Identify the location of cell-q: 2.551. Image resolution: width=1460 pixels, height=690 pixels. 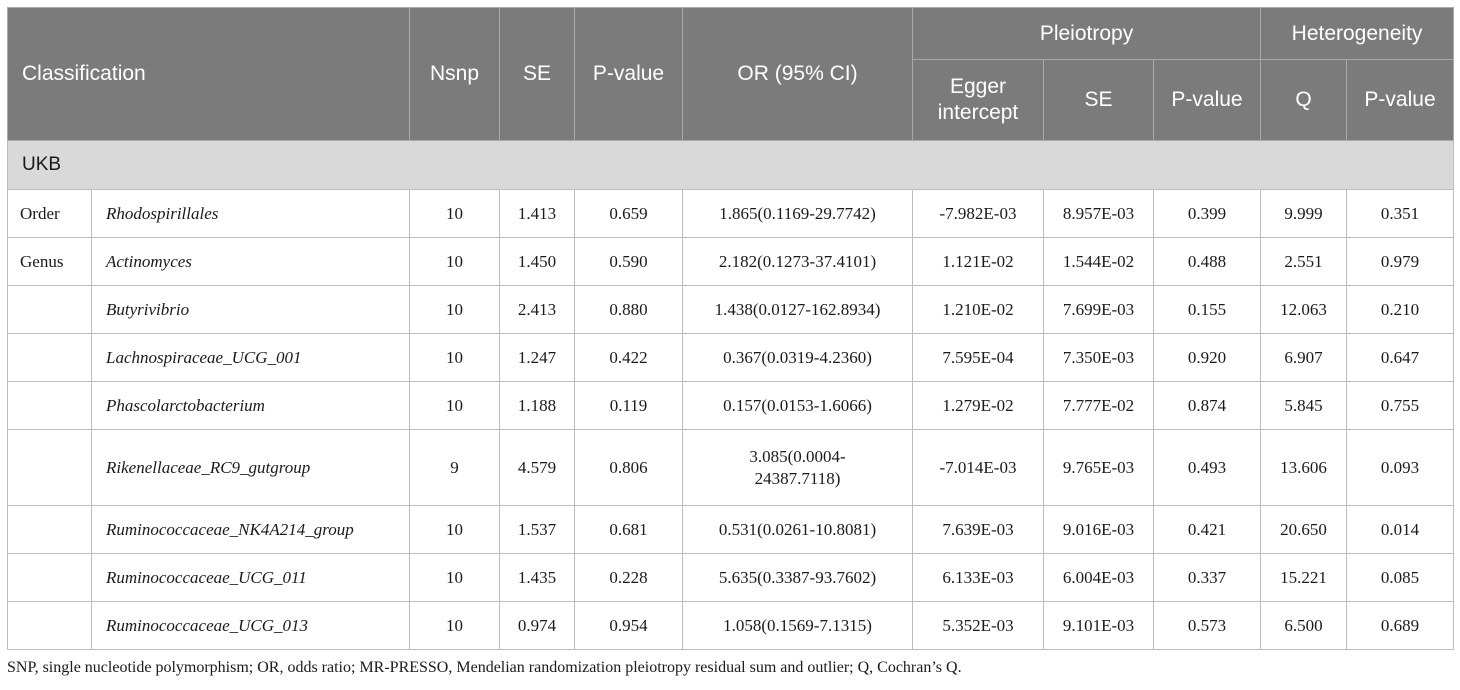
(1304, 261).